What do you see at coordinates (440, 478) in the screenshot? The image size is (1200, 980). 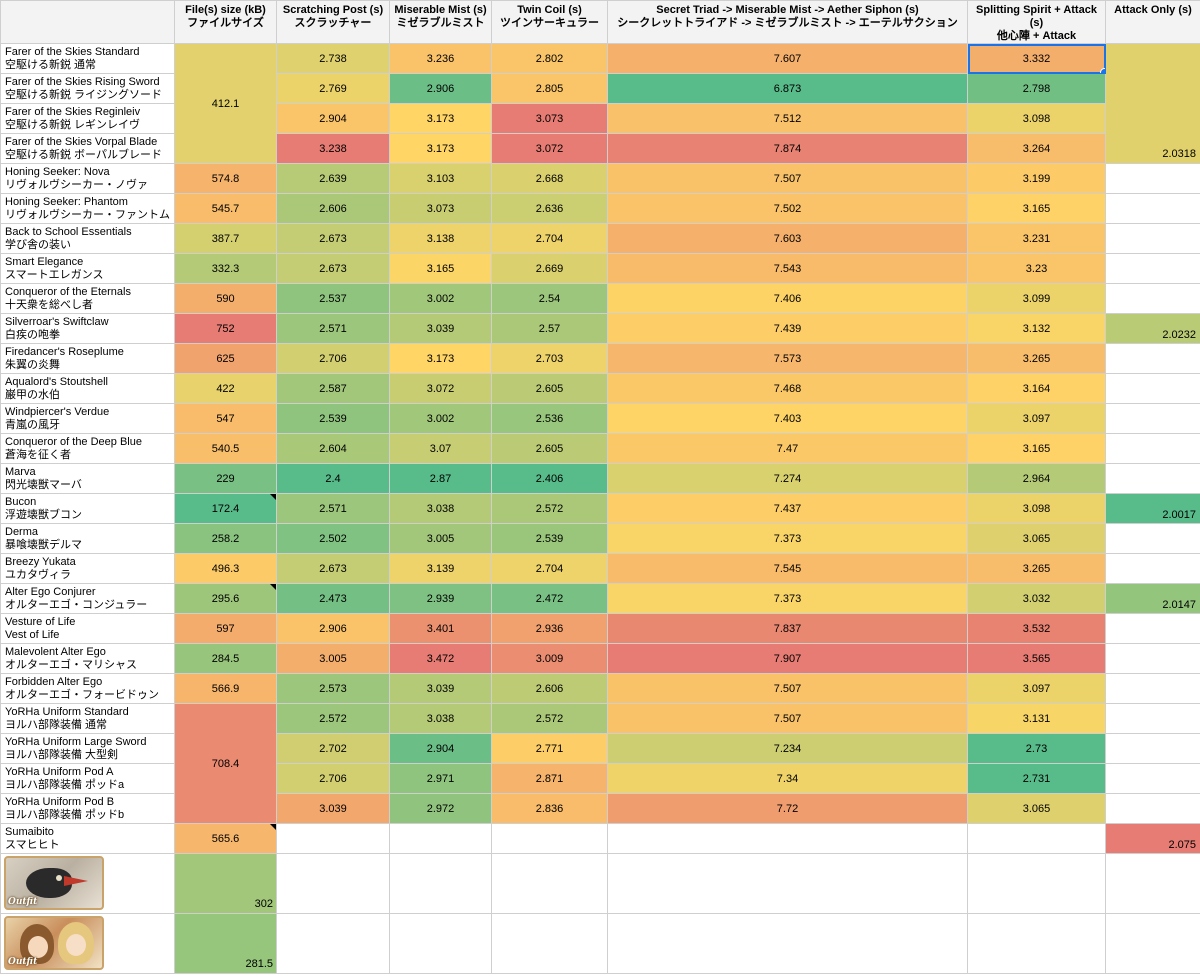 I see `mist-time-cell: 2.87` at bounding box center [440, 478].